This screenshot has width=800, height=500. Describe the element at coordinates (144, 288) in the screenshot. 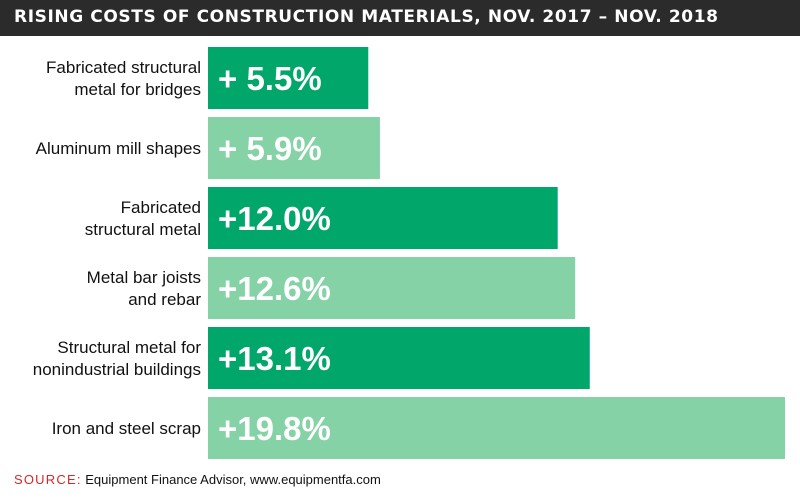

I see `category-label-4: Metal bar joists and rebar` at that location.